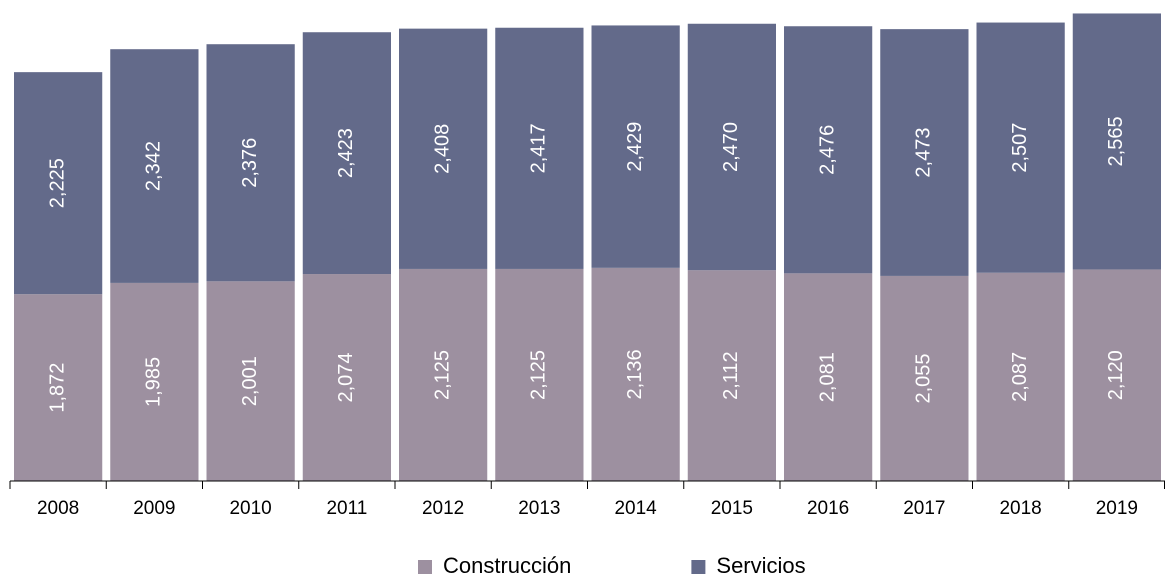 The width and height of the screenshot is (1165, 578). I want to click on value-label: 2,470, so click(731, 147).